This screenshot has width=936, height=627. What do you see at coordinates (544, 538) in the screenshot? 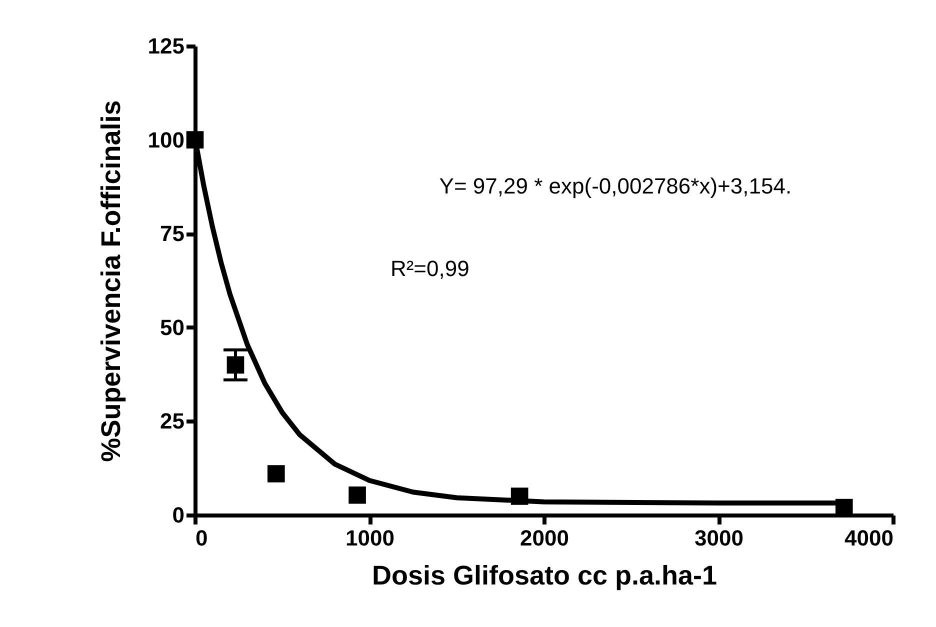
I see `x-tick-label: 2000` at bounding box center [544, 538].